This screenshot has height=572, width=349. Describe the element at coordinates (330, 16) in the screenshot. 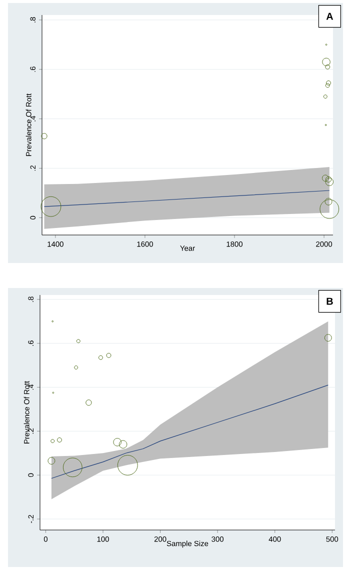

I see `annotation: A` at that location.